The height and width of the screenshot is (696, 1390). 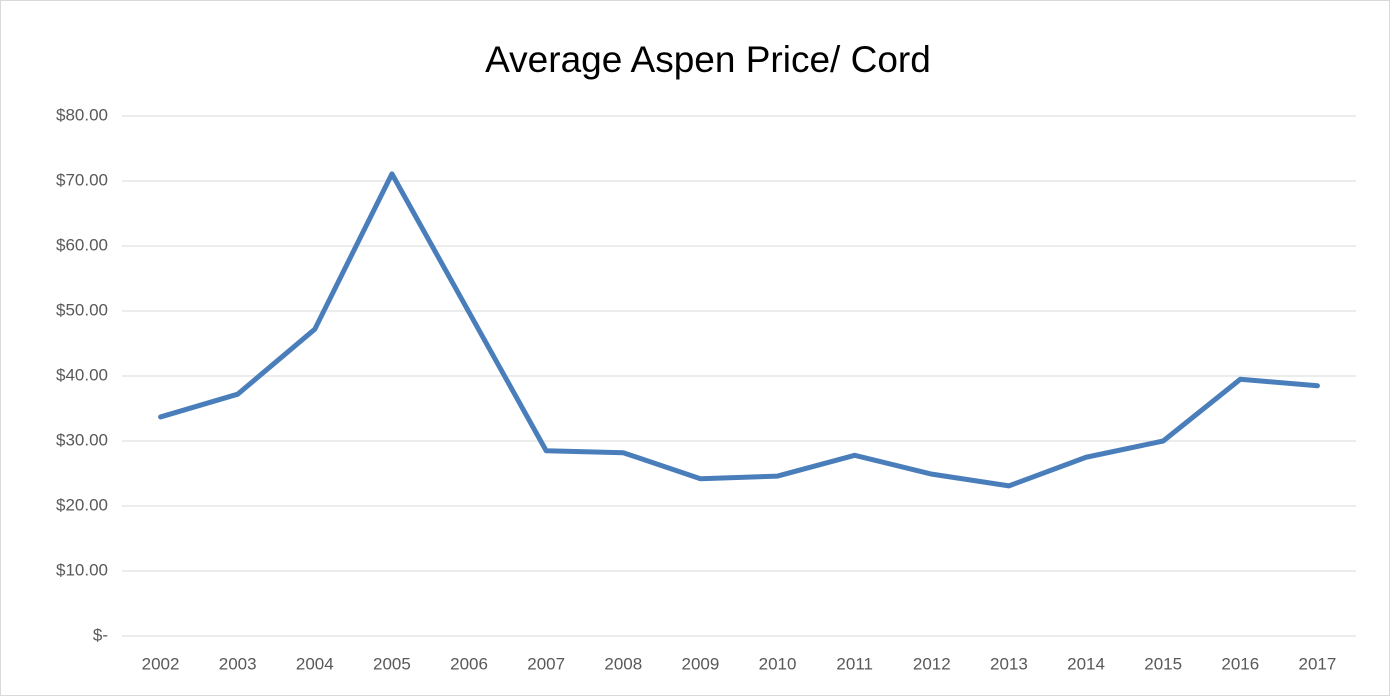 I want to click on y-tick-label: $70.00, so click(x=82, y=179).